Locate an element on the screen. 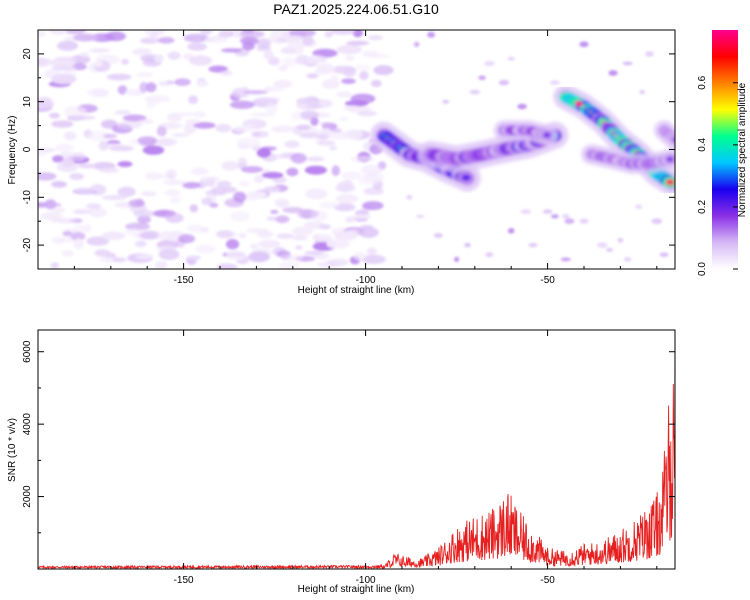 This screenshot has height=600, width=750. signal-peak is located at coordinates (578, 103).